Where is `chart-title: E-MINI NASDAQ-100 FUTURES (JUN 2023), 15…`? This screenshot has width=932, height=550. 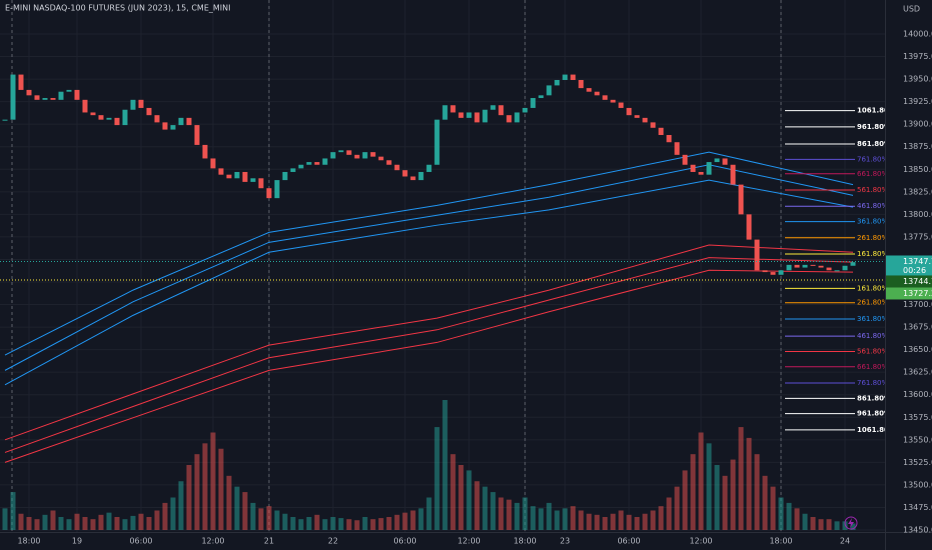 chart-title: E-MINI NASDAQ-100 FUTURES (JUN 2023), 15… is located at coordinates (117, 8).